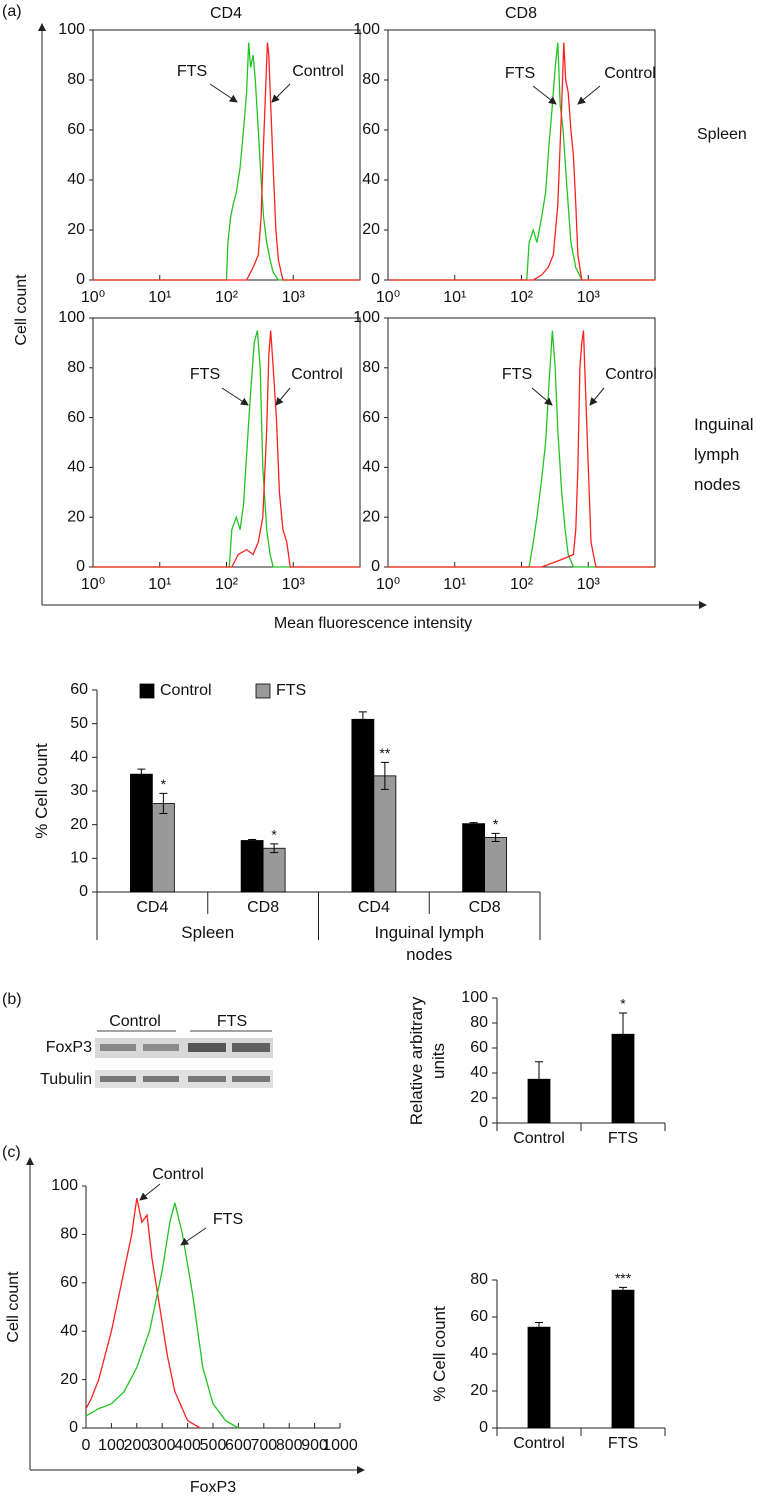  What do you see at coordinates (291, 690) in the screenshot?
I see `legend-label: FTS` at bounding box center [291, 690].